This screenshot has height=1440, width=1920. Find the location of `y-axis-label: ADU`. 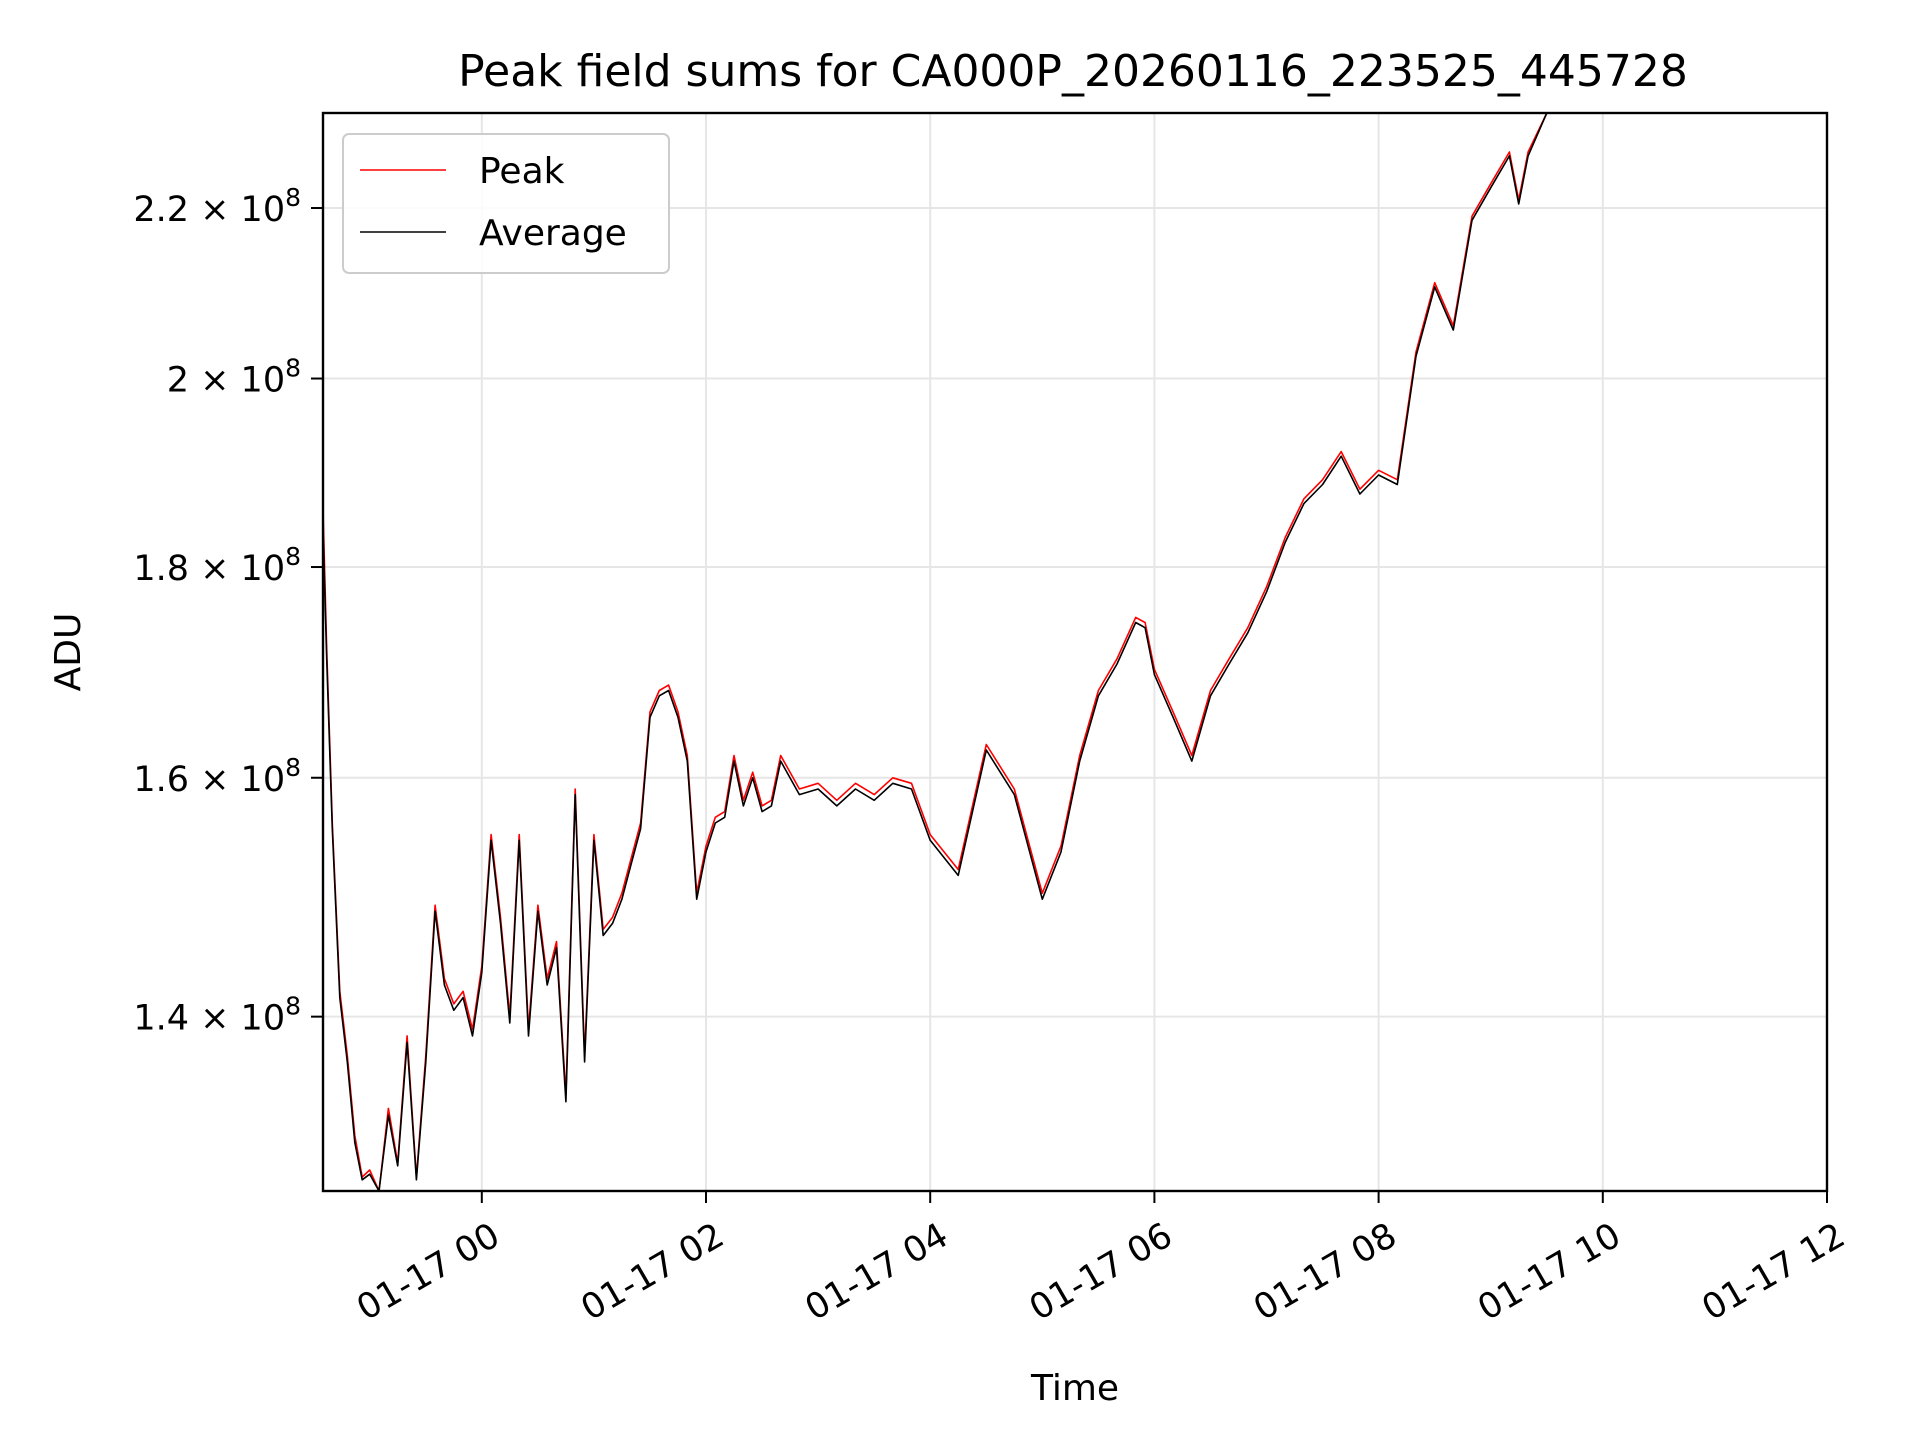

y-axis-label: ADU is located at coordinates (68, 652).